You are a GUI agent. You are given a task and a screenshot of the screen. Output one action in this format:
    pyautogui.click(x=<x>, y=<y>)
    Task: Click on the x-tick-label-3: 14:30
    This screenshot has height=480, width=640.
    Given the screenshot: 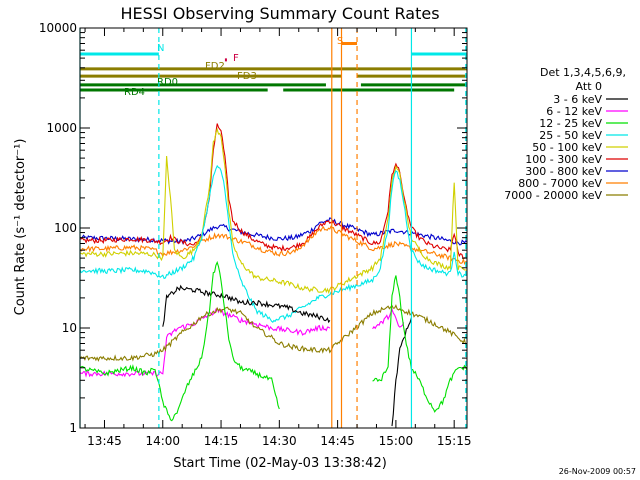 What is the action you would take?
    pyautogui.click(x=279, y=441)
    